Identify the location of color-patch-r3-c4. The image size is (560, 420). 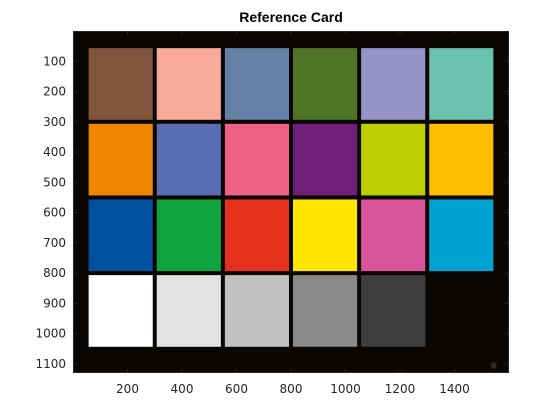
(393, 311).